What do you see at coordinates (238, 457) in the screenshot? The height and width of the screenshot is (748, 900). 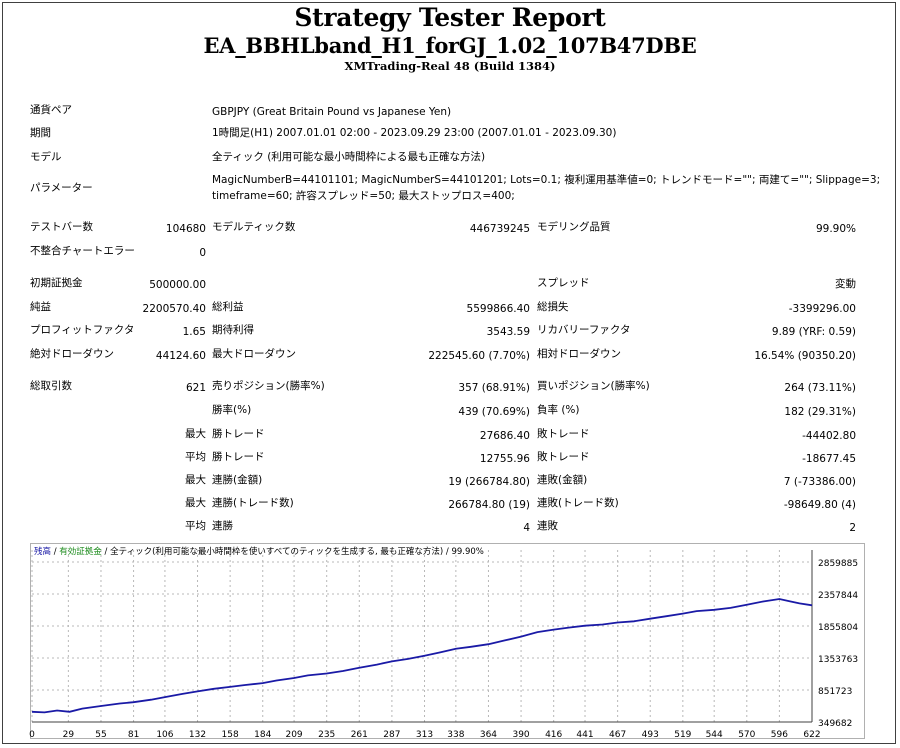 I see `avg-win-label: 勝トレード` at bounding box center [238, 457].